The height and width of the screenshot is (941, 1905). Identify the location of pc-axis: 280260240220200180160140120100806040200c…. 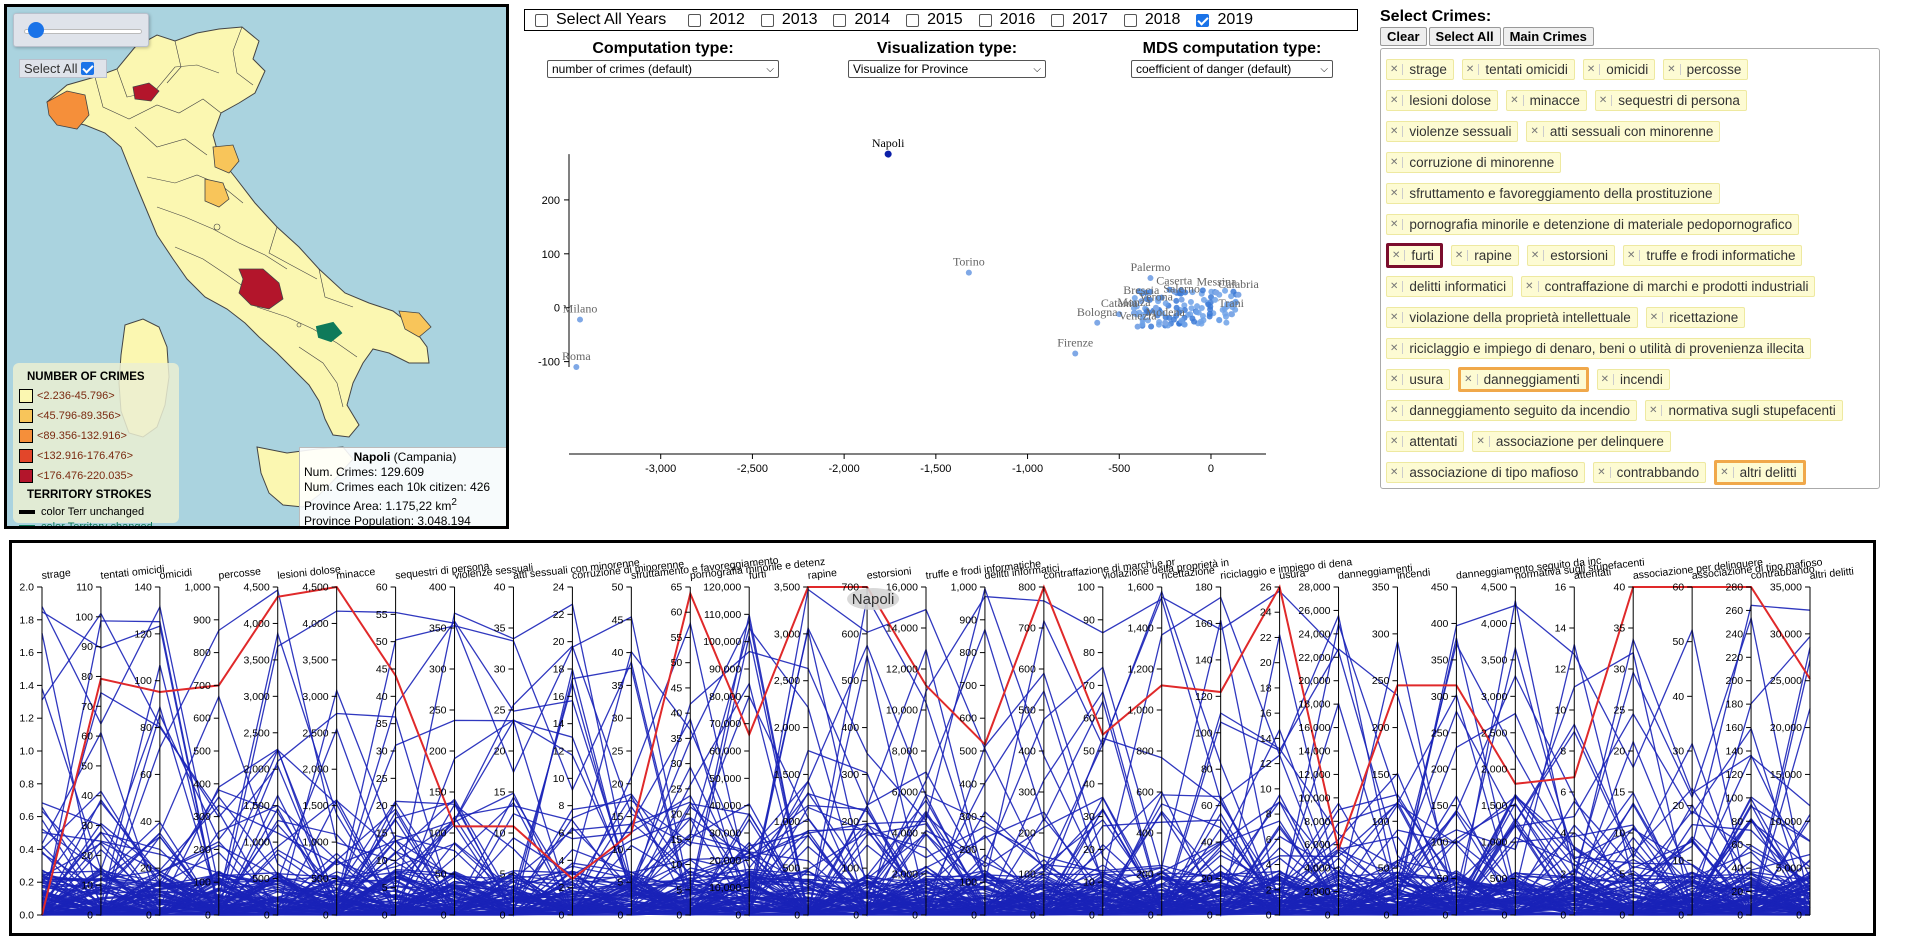
(1771, 742).